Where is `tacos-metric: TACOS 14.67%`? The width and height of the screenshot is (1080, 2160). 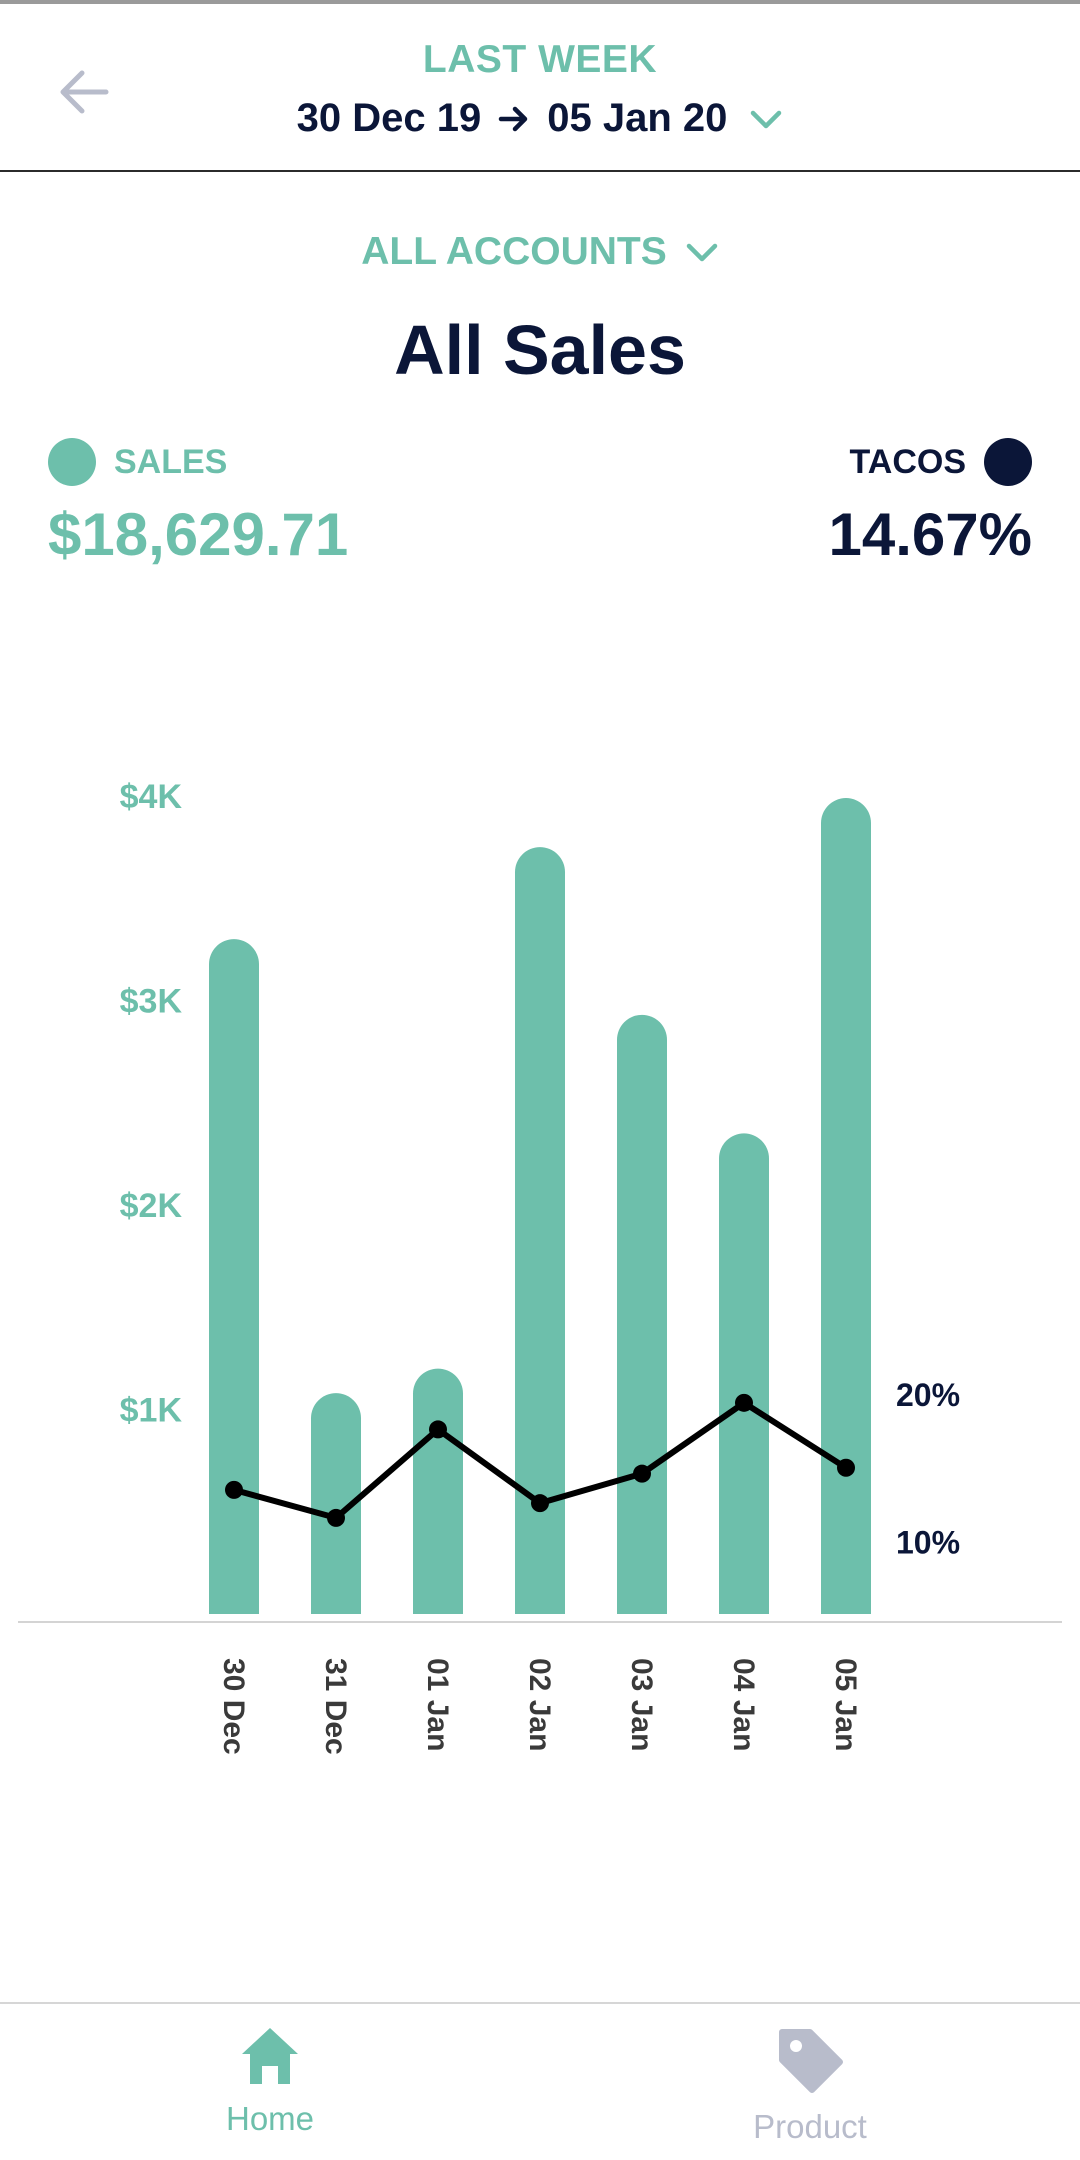
tacos-metric: TACOS 14.67% is located at coordinates (930, 503).